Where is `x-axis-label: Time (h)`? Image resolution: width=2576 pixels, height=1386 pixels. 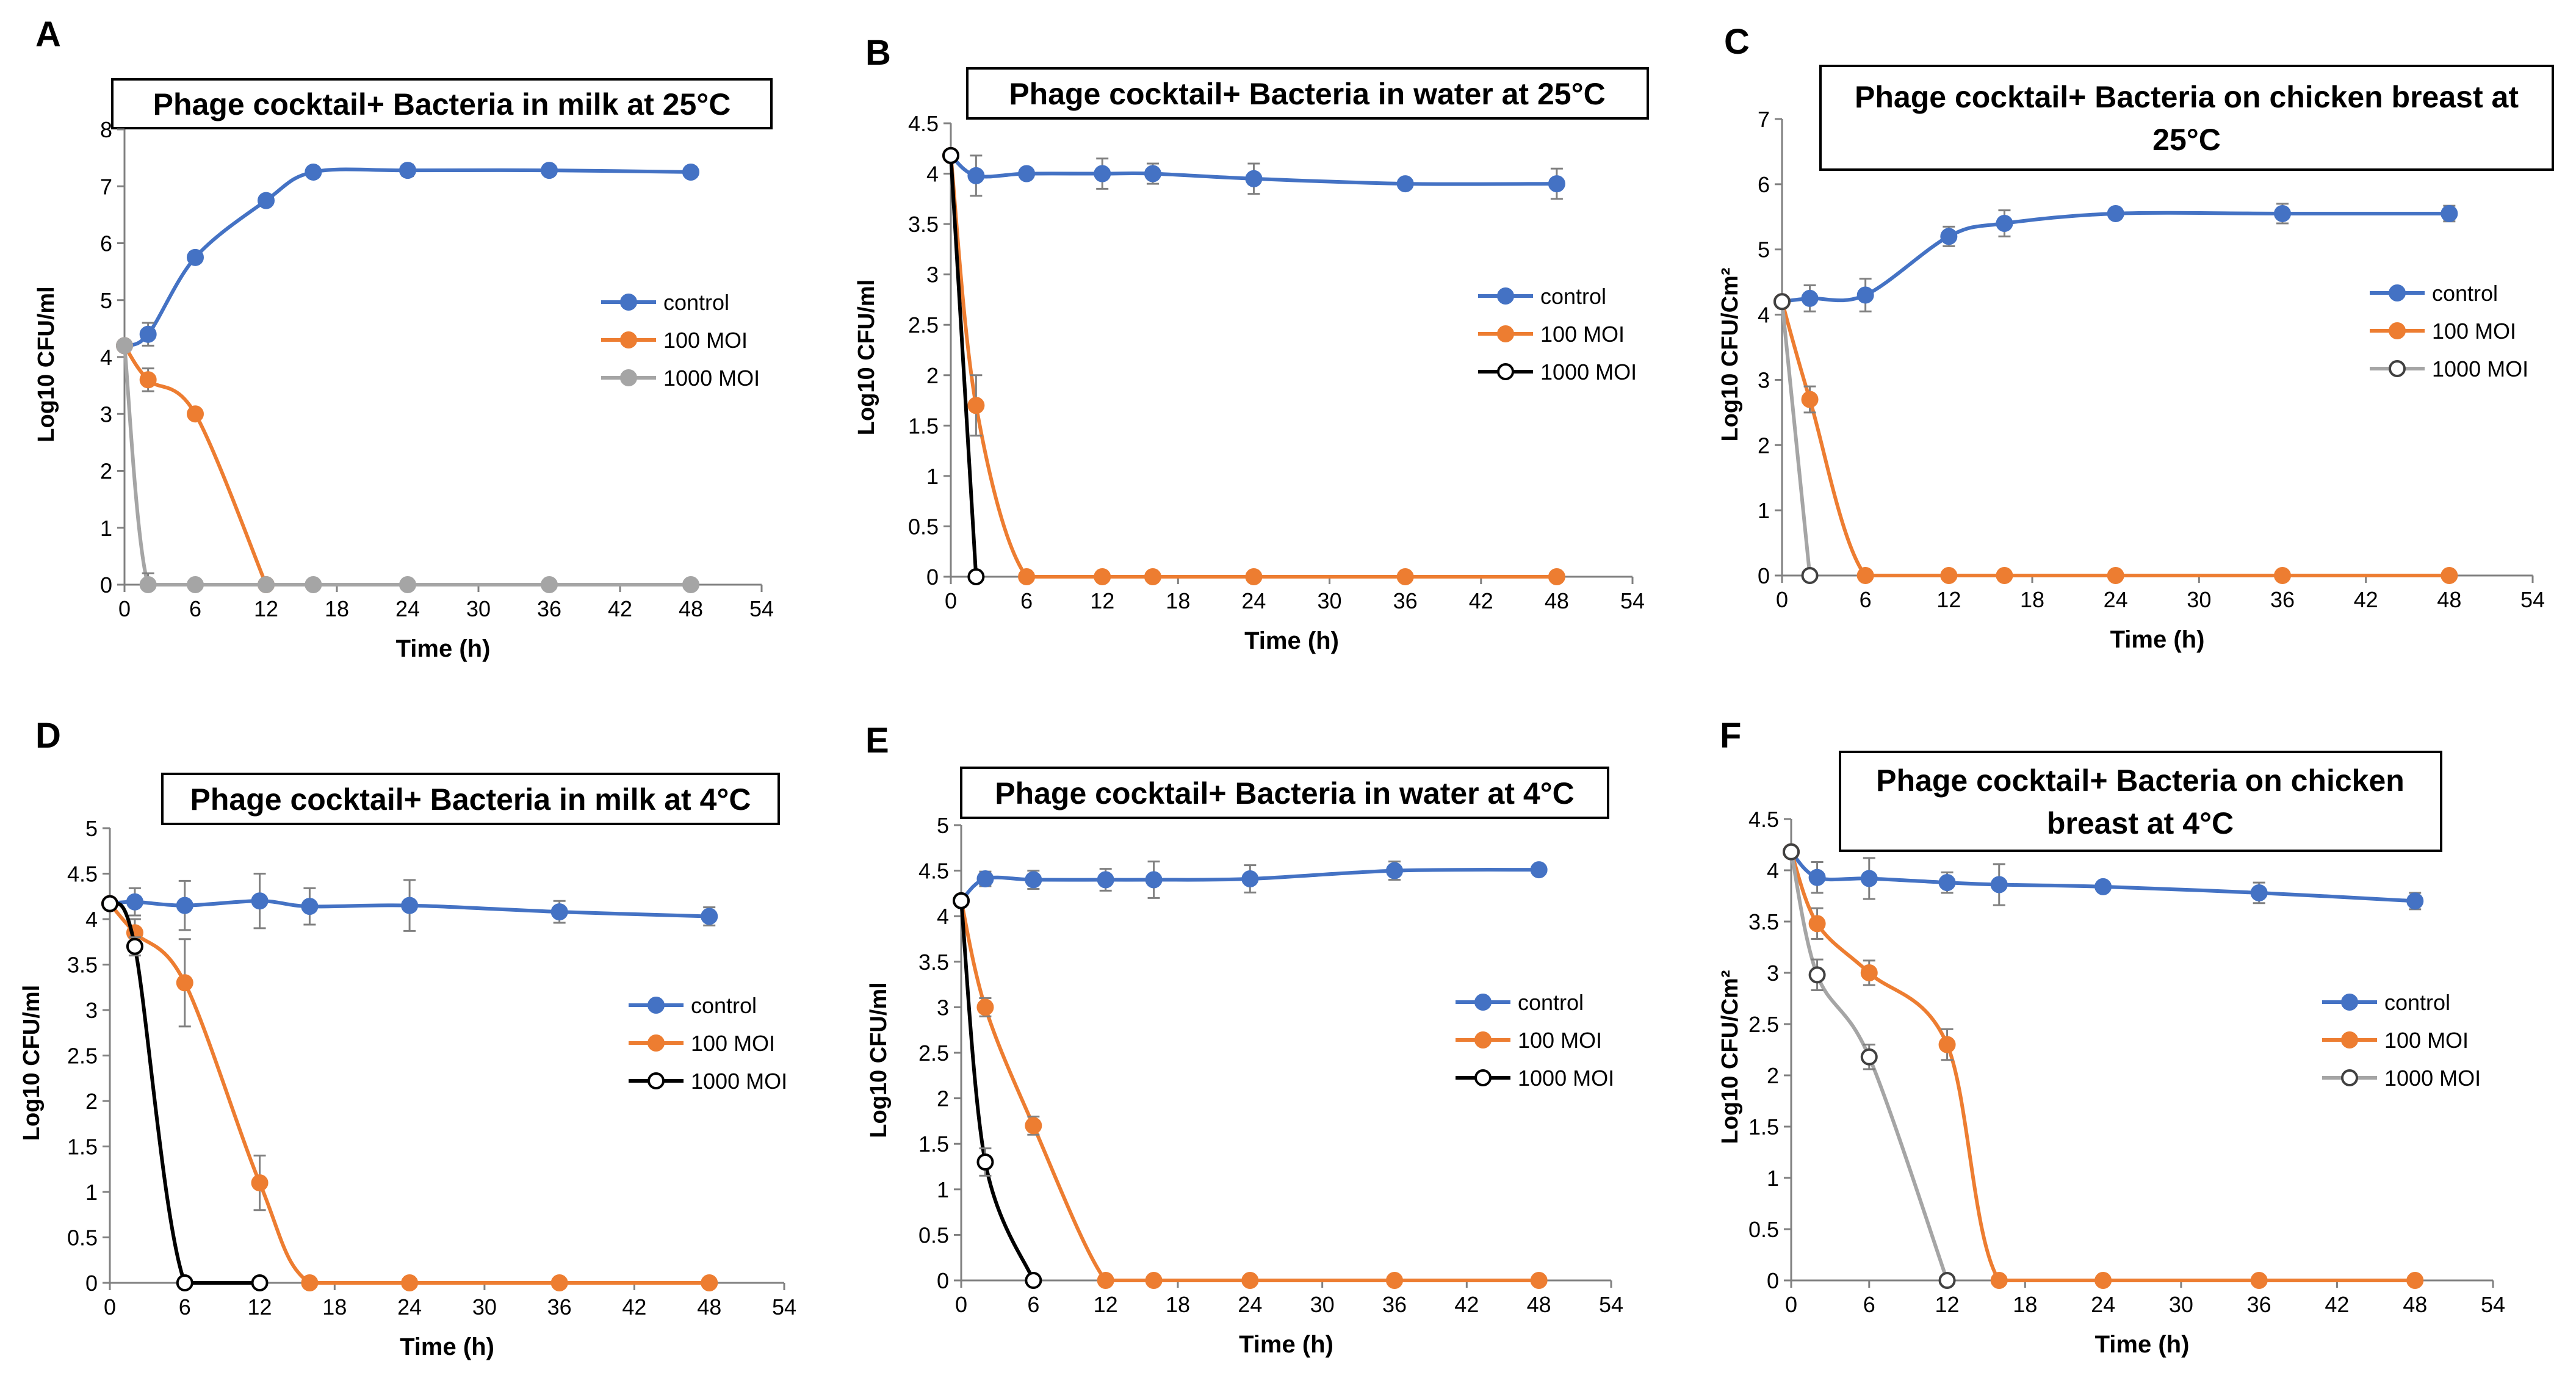 x-axis-label: Time (h) is located at coordinates (2142, 1344).